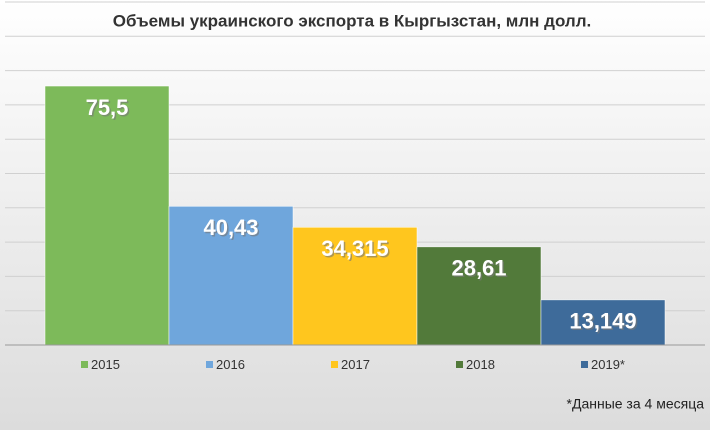 This screenshot has width=710, height=430. Describe the element at coordinates (636, 404) in the screenshot. I see `footnote: *Данные за 4 месяца` at that location.